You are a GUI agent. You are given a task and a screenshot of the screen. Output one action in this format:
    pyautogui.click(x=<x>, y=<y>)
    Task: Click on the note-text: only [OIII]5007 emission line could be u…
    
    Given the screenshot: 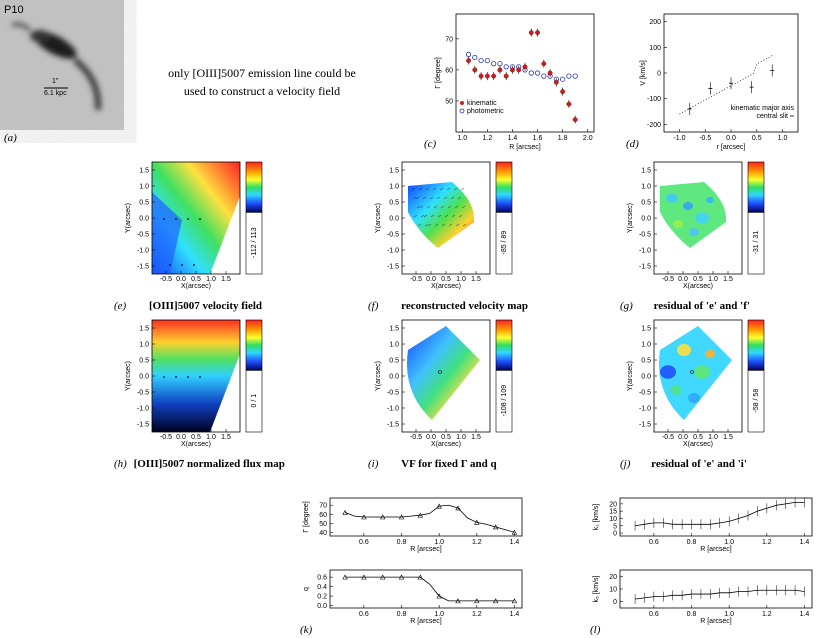 What is the action you would take?
    pyautogui.click(x=262, y=82)
    